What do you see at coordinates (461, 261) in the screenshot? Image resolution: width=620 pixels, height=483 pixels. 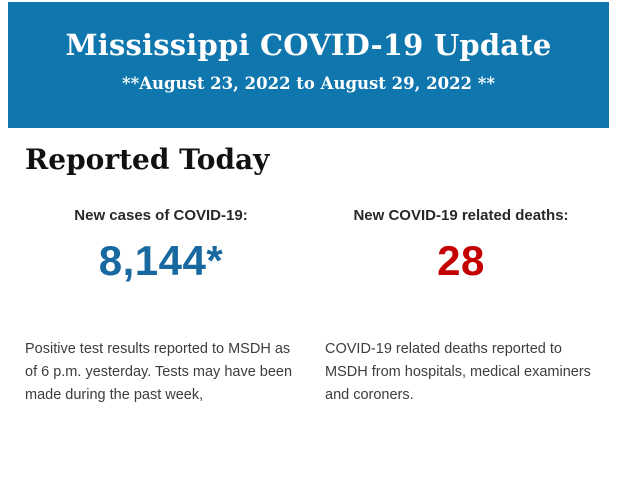 I see `new-deaths-value: 28` at bounding box center [461, 261].